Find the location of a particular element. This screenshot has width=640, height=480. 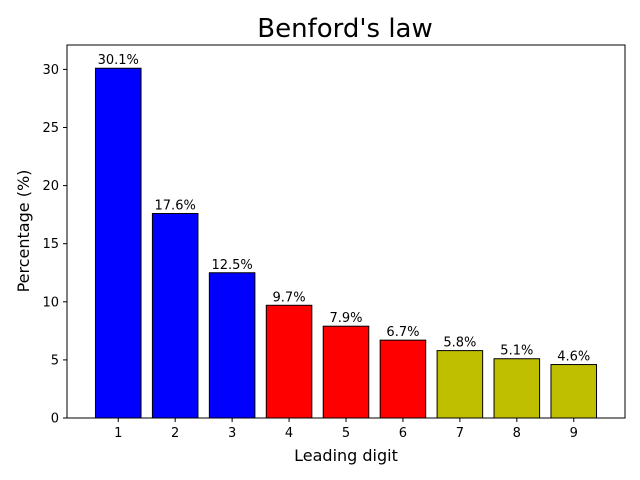

chart-title: Benford's law is located at coordinates (345, 29).